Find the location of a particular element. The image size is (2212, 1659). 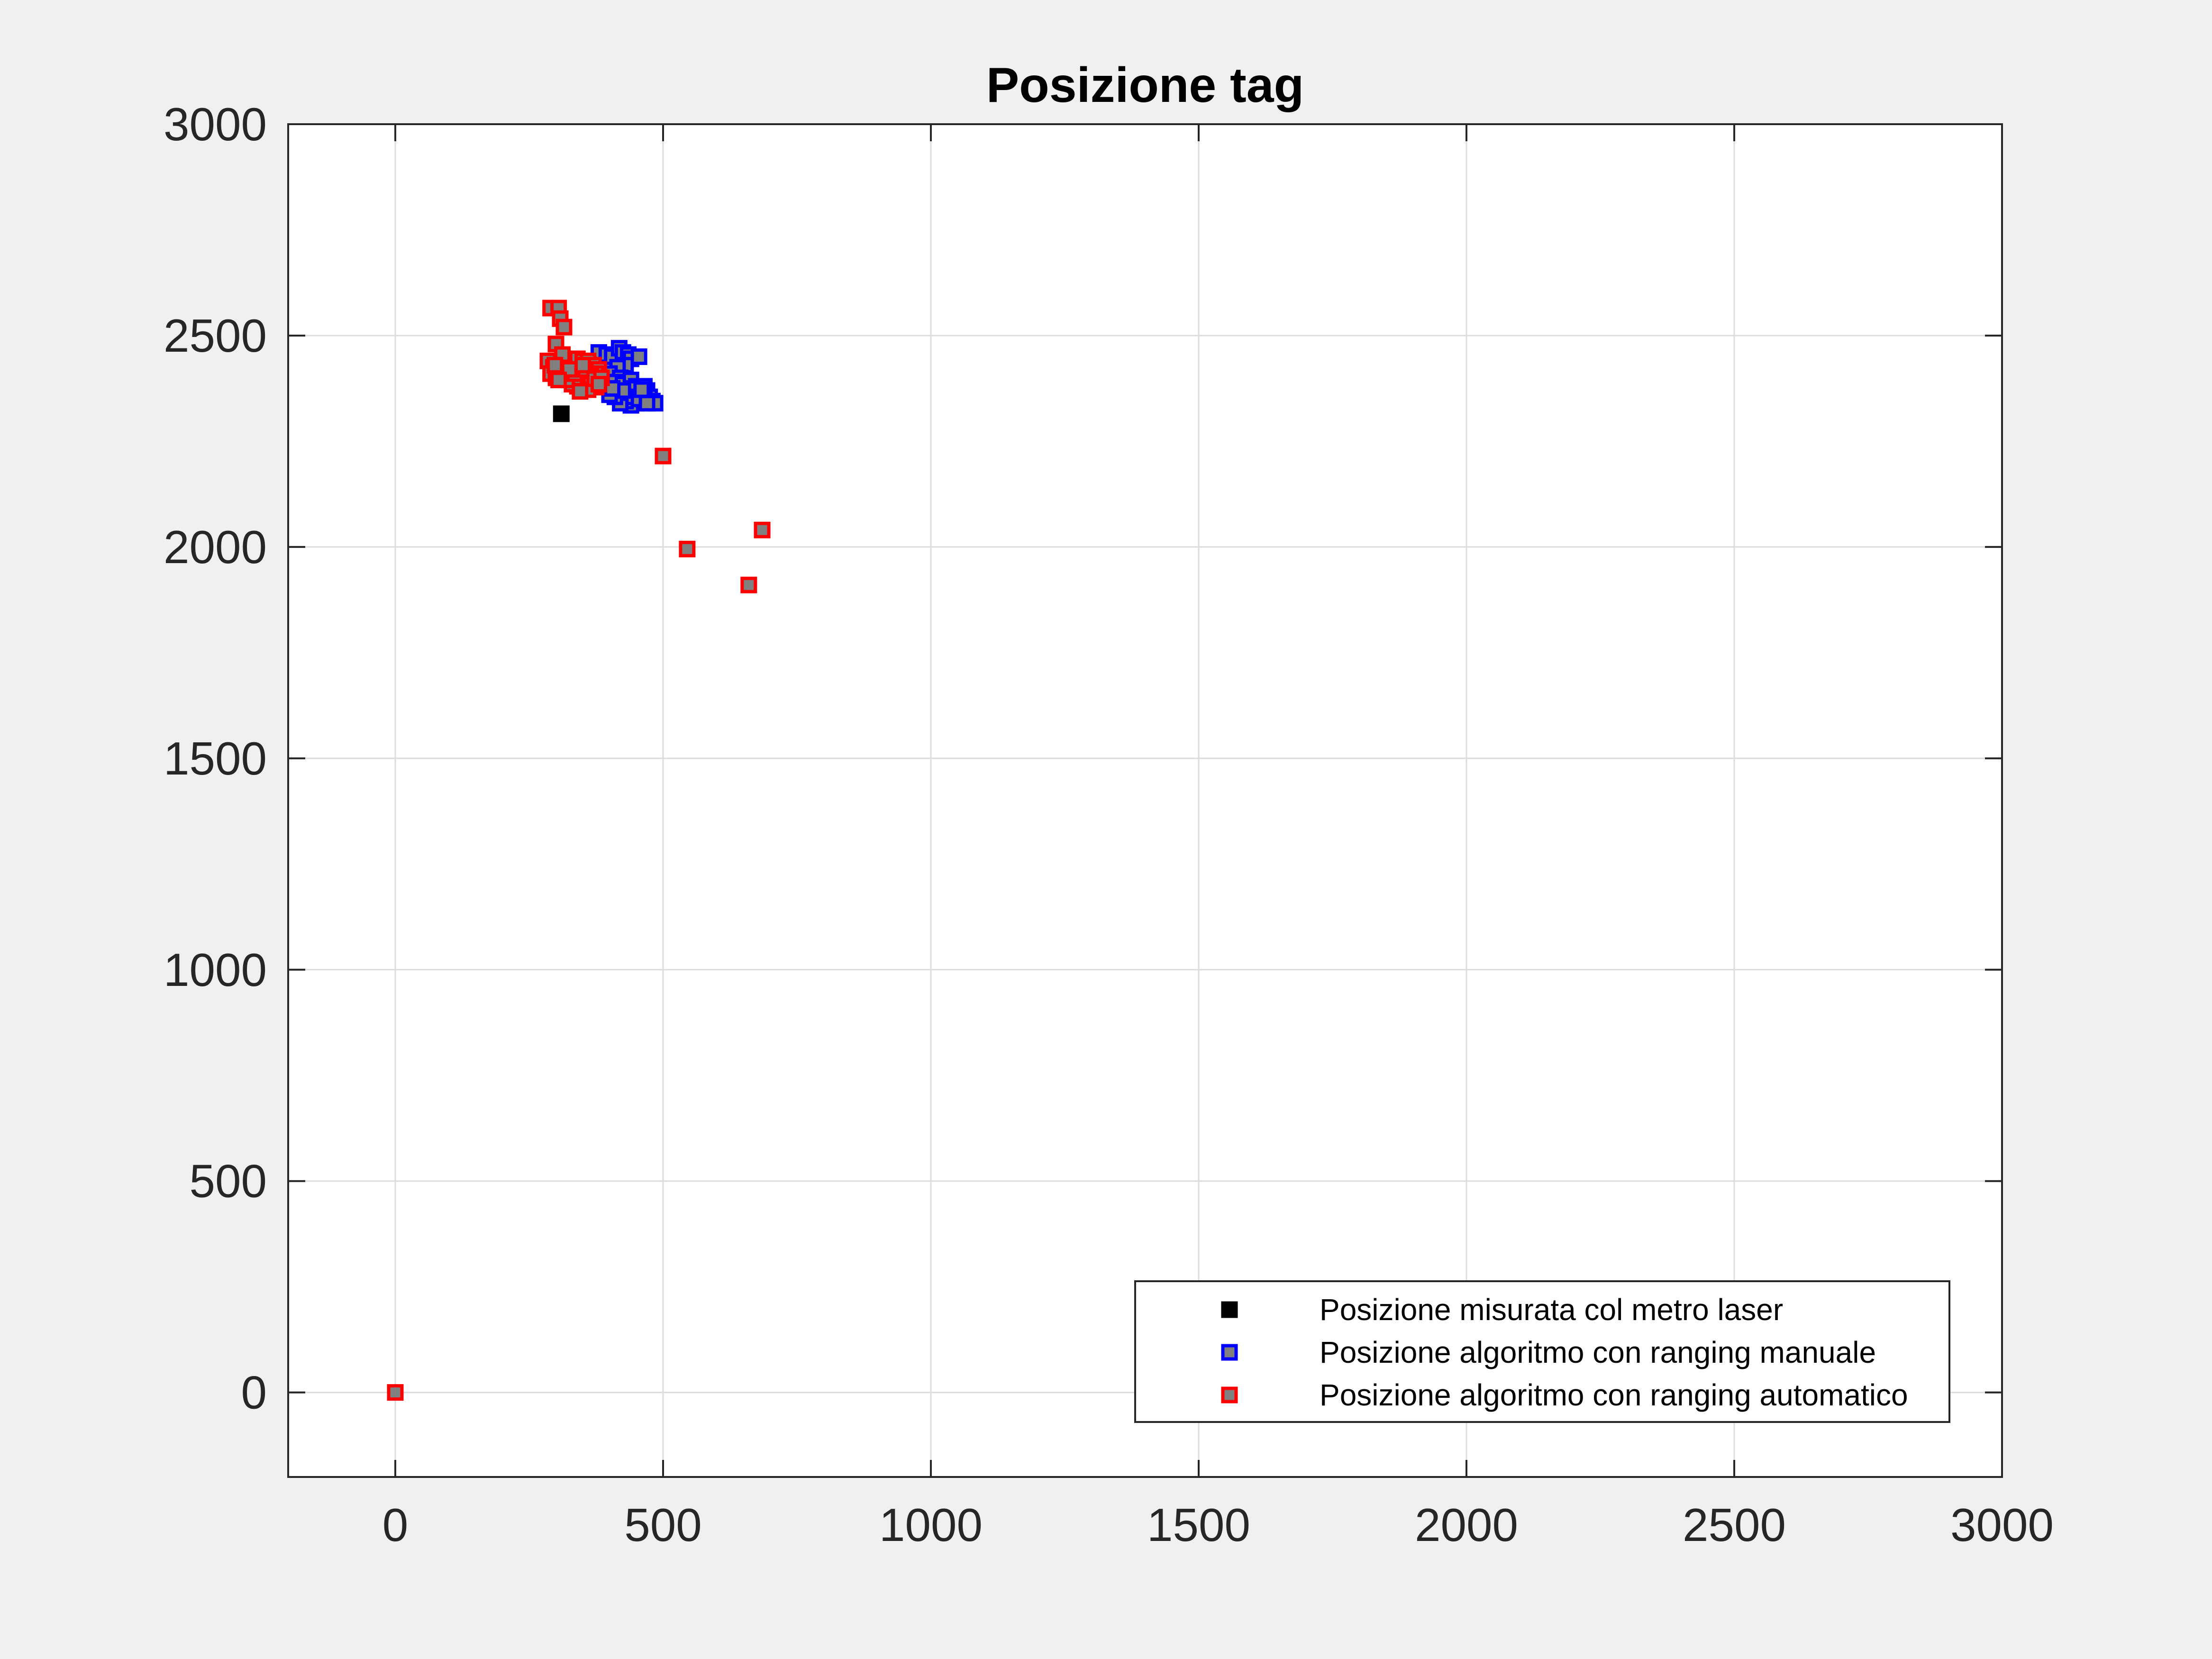

y-axis-tick-labels: 0 500 1000 1500 2000 2500 3000 is located at coordinates (215, 758).